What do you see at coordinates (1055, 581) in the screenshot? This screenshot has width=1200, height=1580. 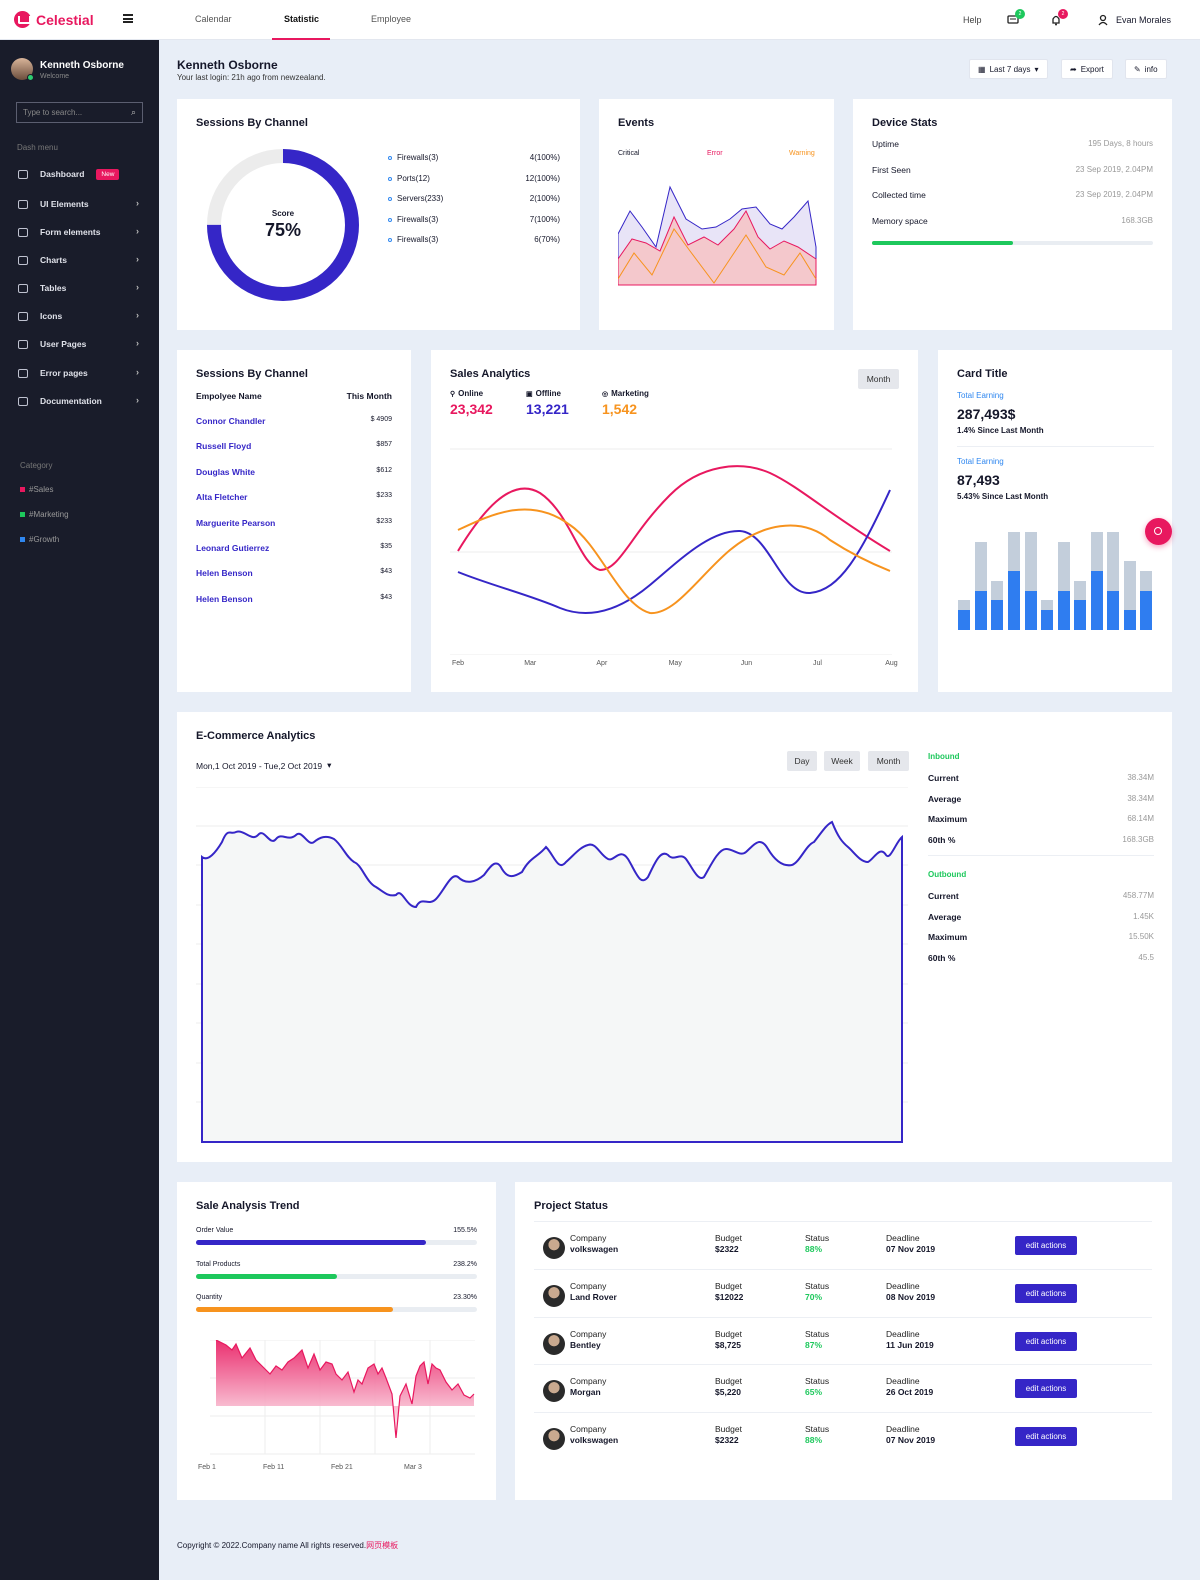 I see `earnings-bar-chart` at bounding box center [1055, 581].